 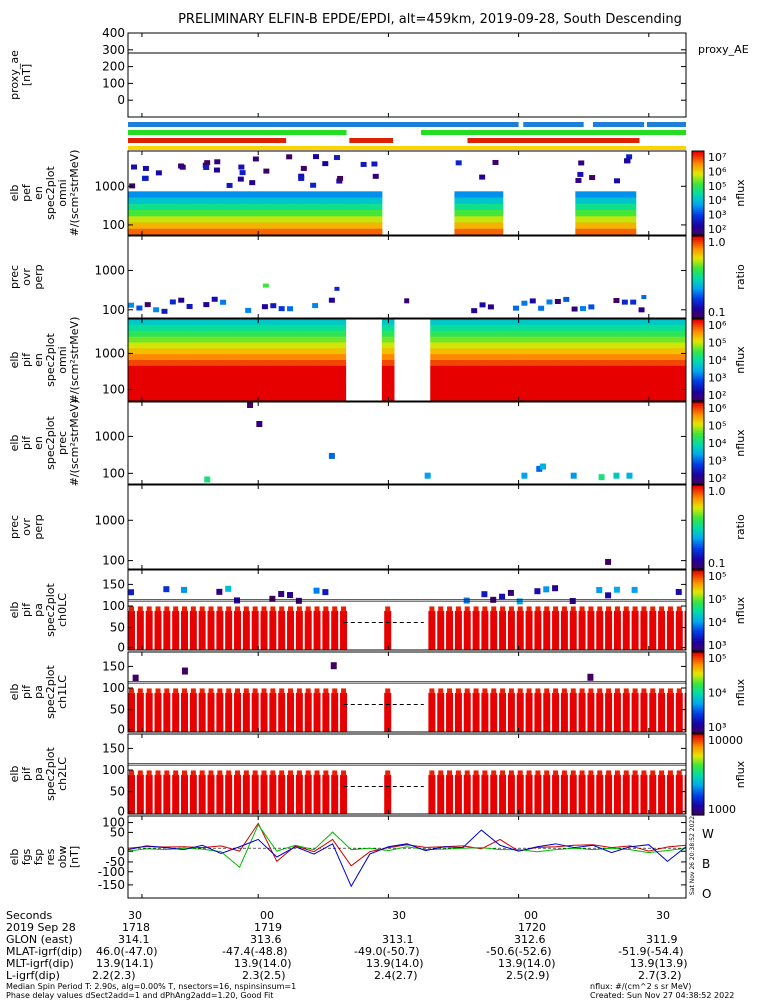 What do you see at coordinates (113, 50) in the screenshot?
I see `y-tick-label: 300` at bounding box center [113, 50].